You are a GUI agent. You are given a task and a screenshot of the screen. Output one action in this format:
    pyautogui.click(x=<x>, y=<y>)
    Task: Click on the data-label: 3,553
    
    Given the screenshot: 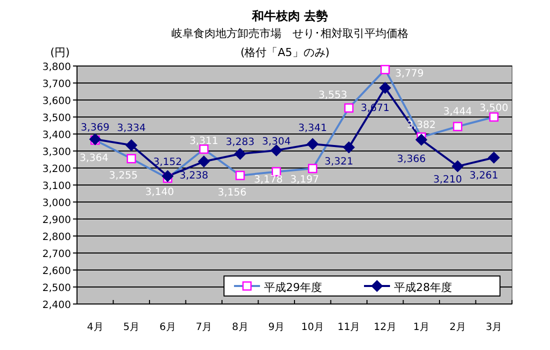 What is the action you would take?
    pyautogui.click(x=333, y=95)
    